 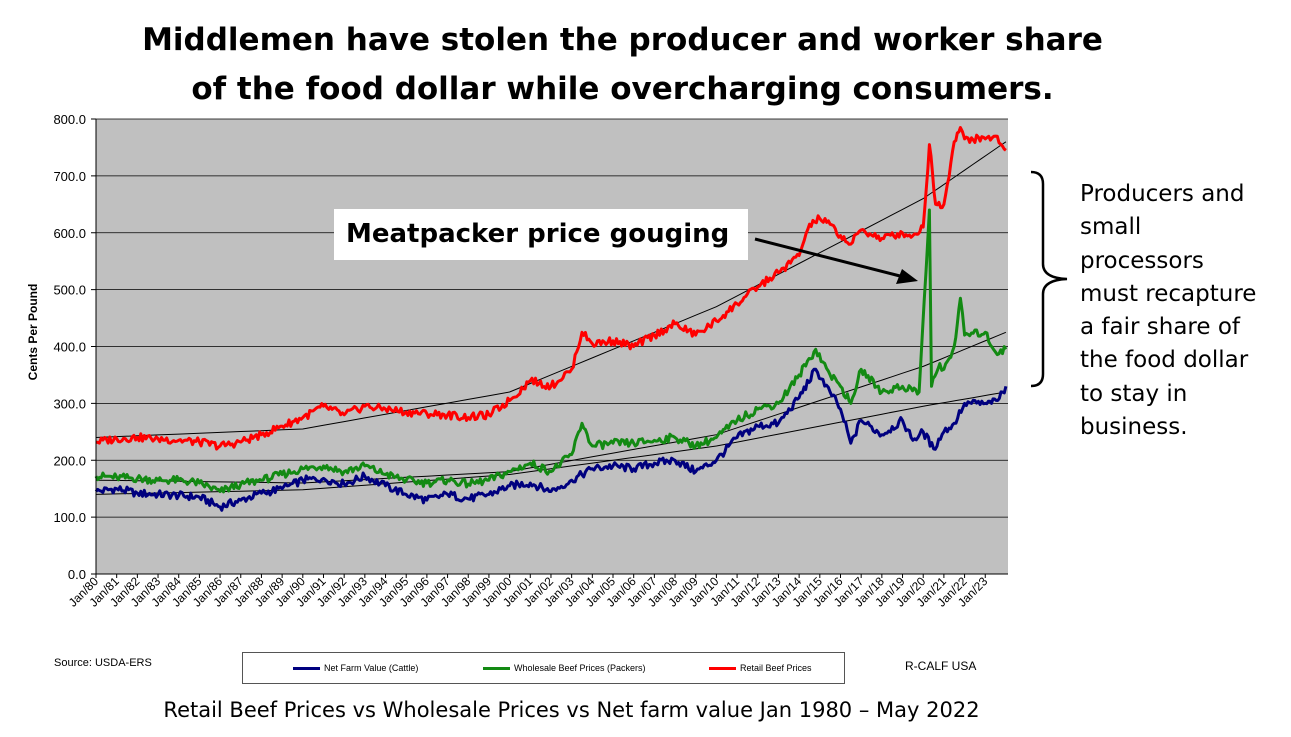 I want to click on y-tick-label: 700.0, so click(x=69, y=176).